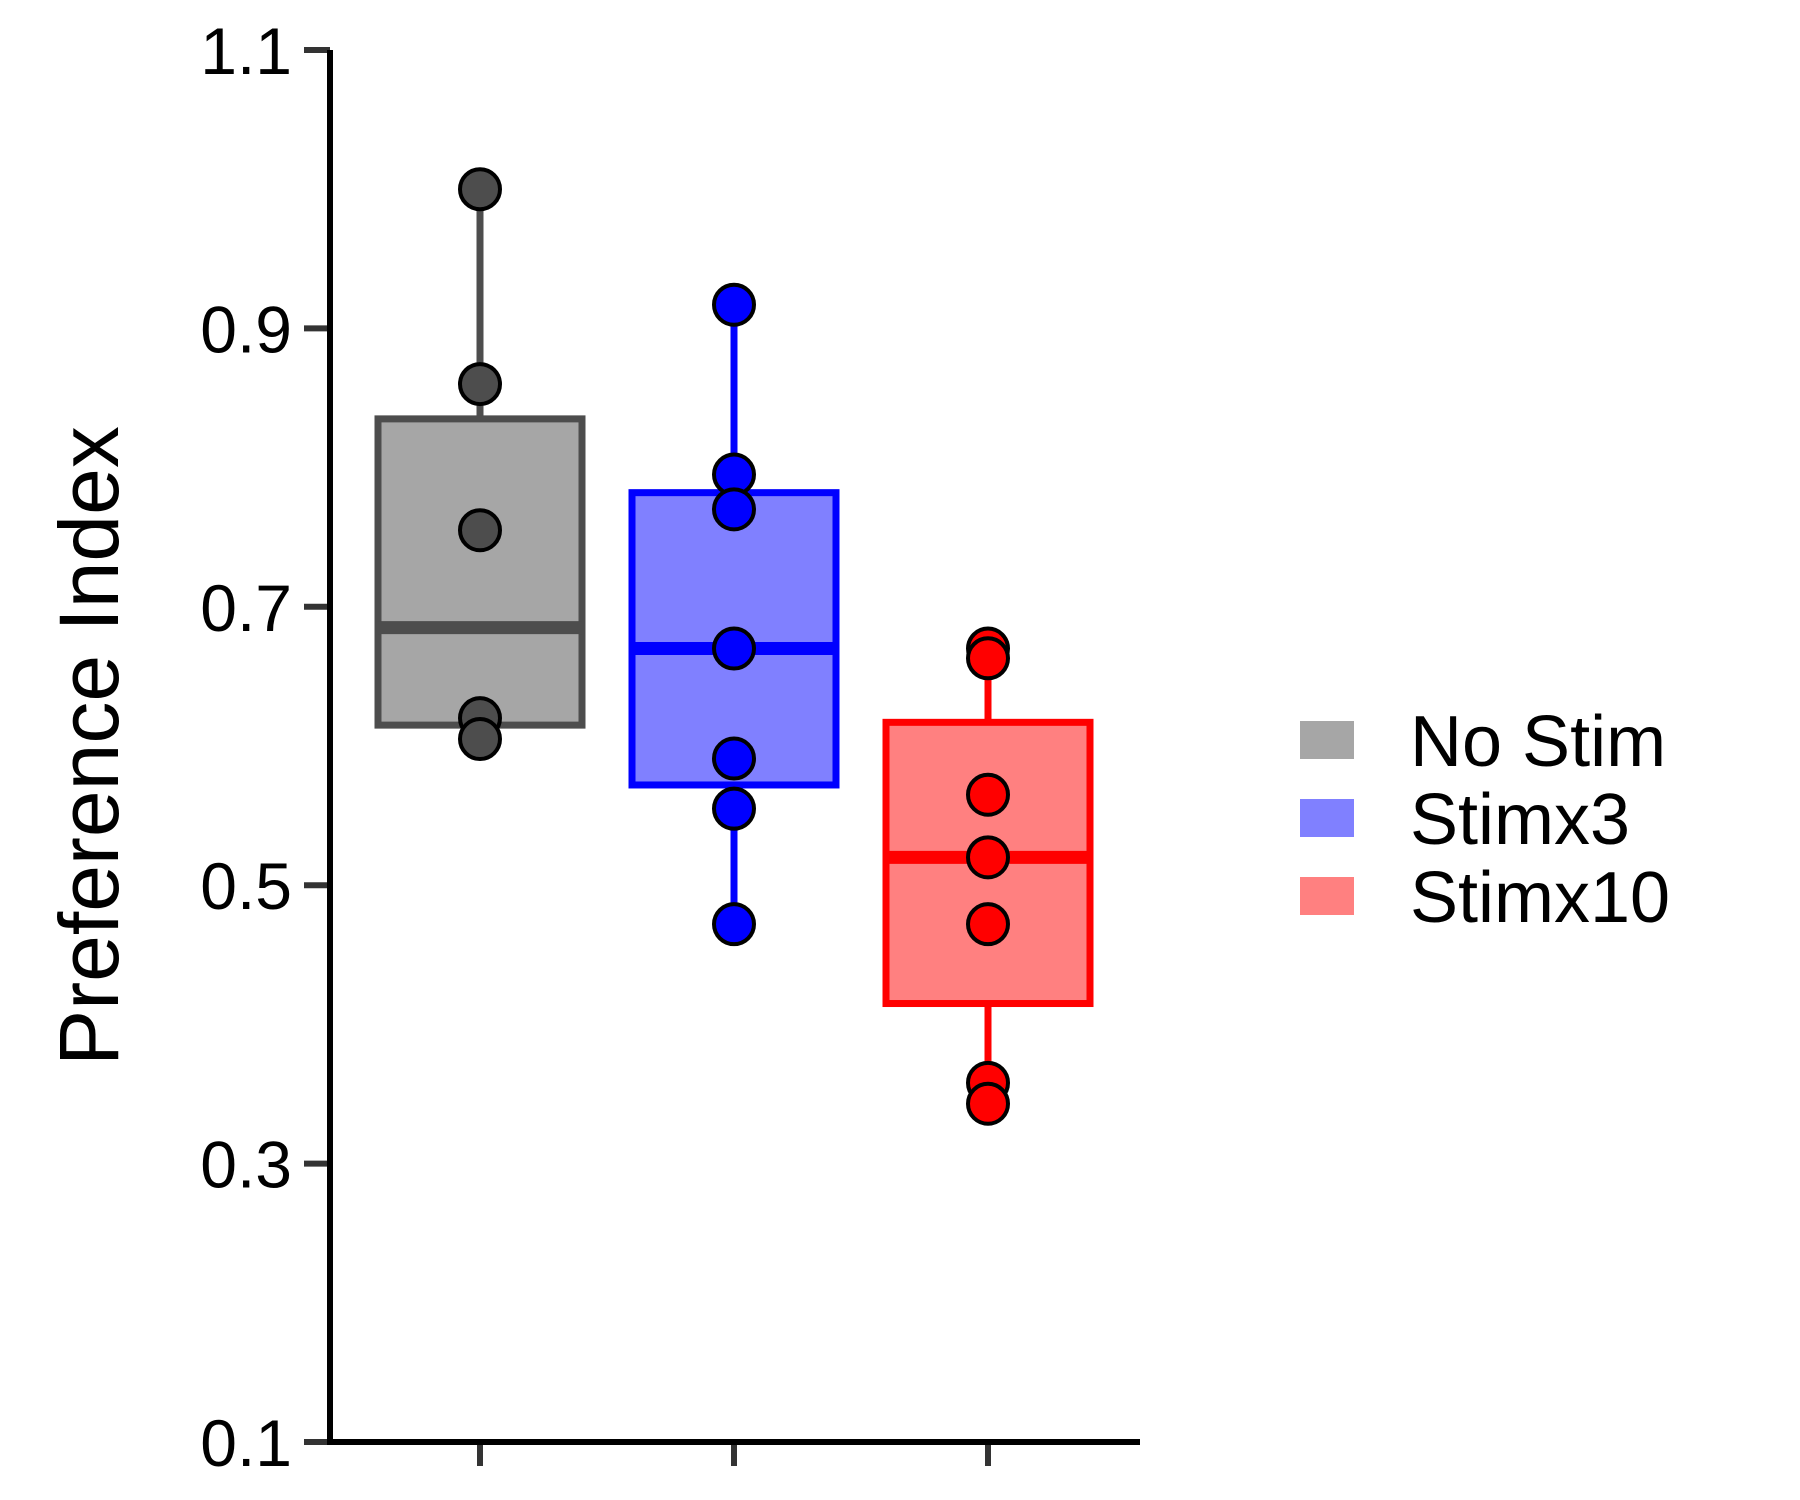  Describe the element at coordinates (246, 1443) in the screenshot. I see `y-tick-label: 0.1` at that location.